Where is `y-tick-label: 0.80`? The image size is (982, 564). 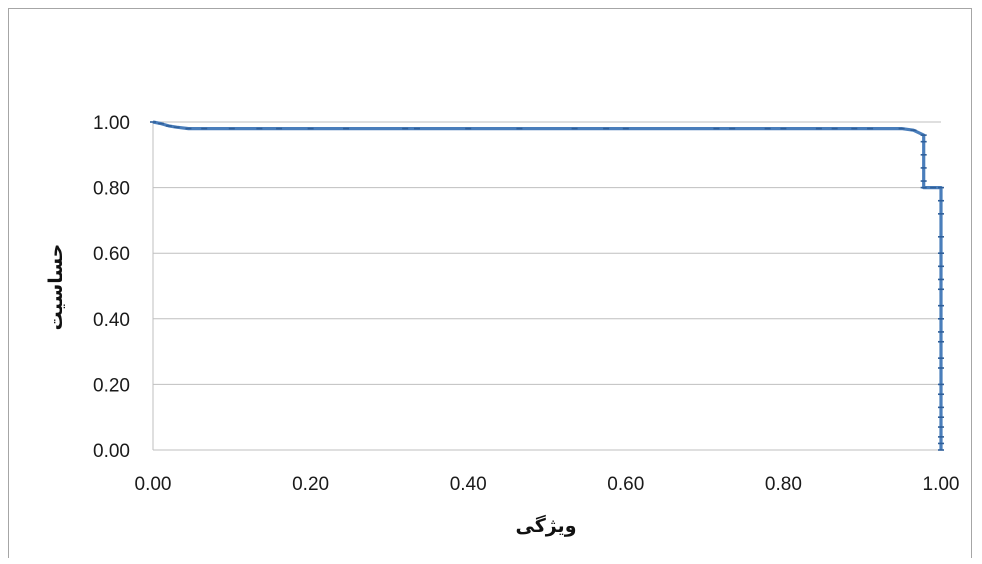 y-tick-label: 0.80 is located at coordinates (111, 189).